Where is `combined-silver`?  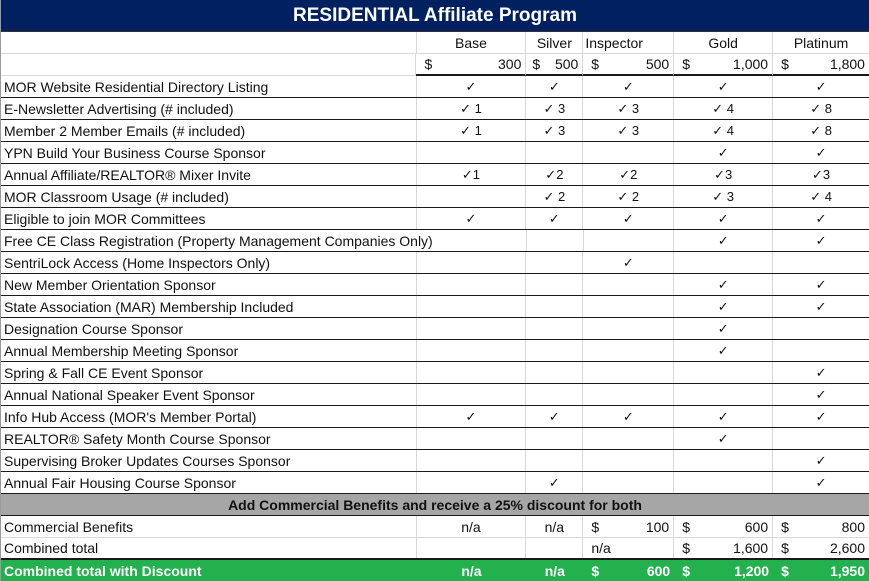 combined-silver is located at coordinates (555, 548).